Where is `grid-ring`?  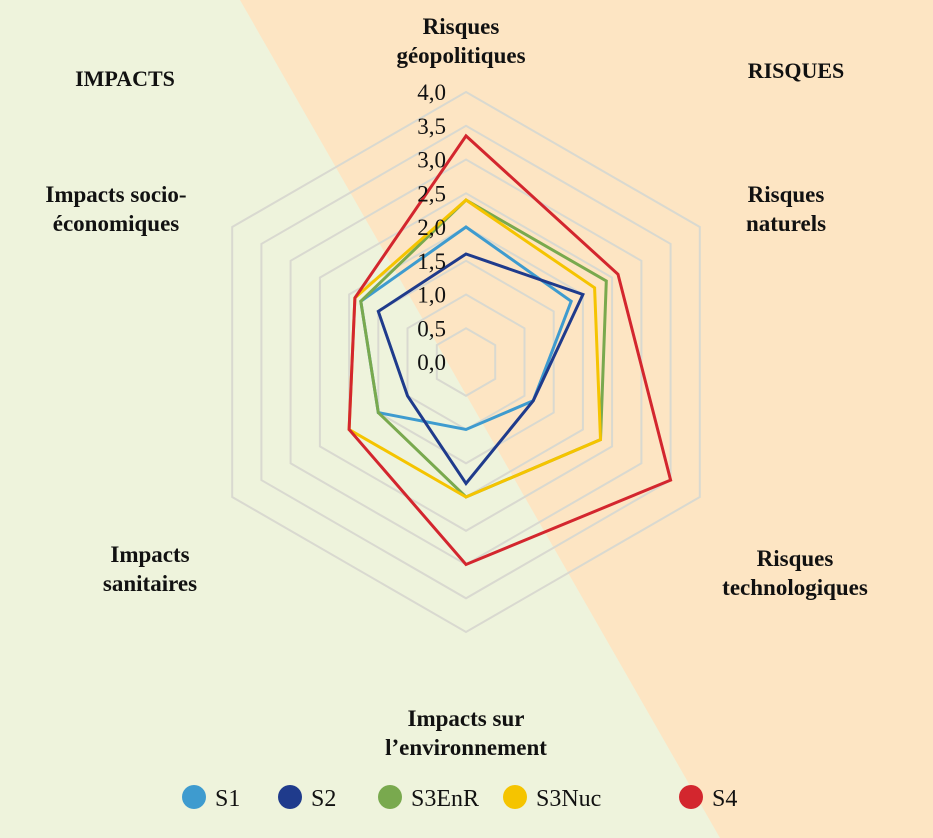 grid-ring is located at coordinates (466, 362).